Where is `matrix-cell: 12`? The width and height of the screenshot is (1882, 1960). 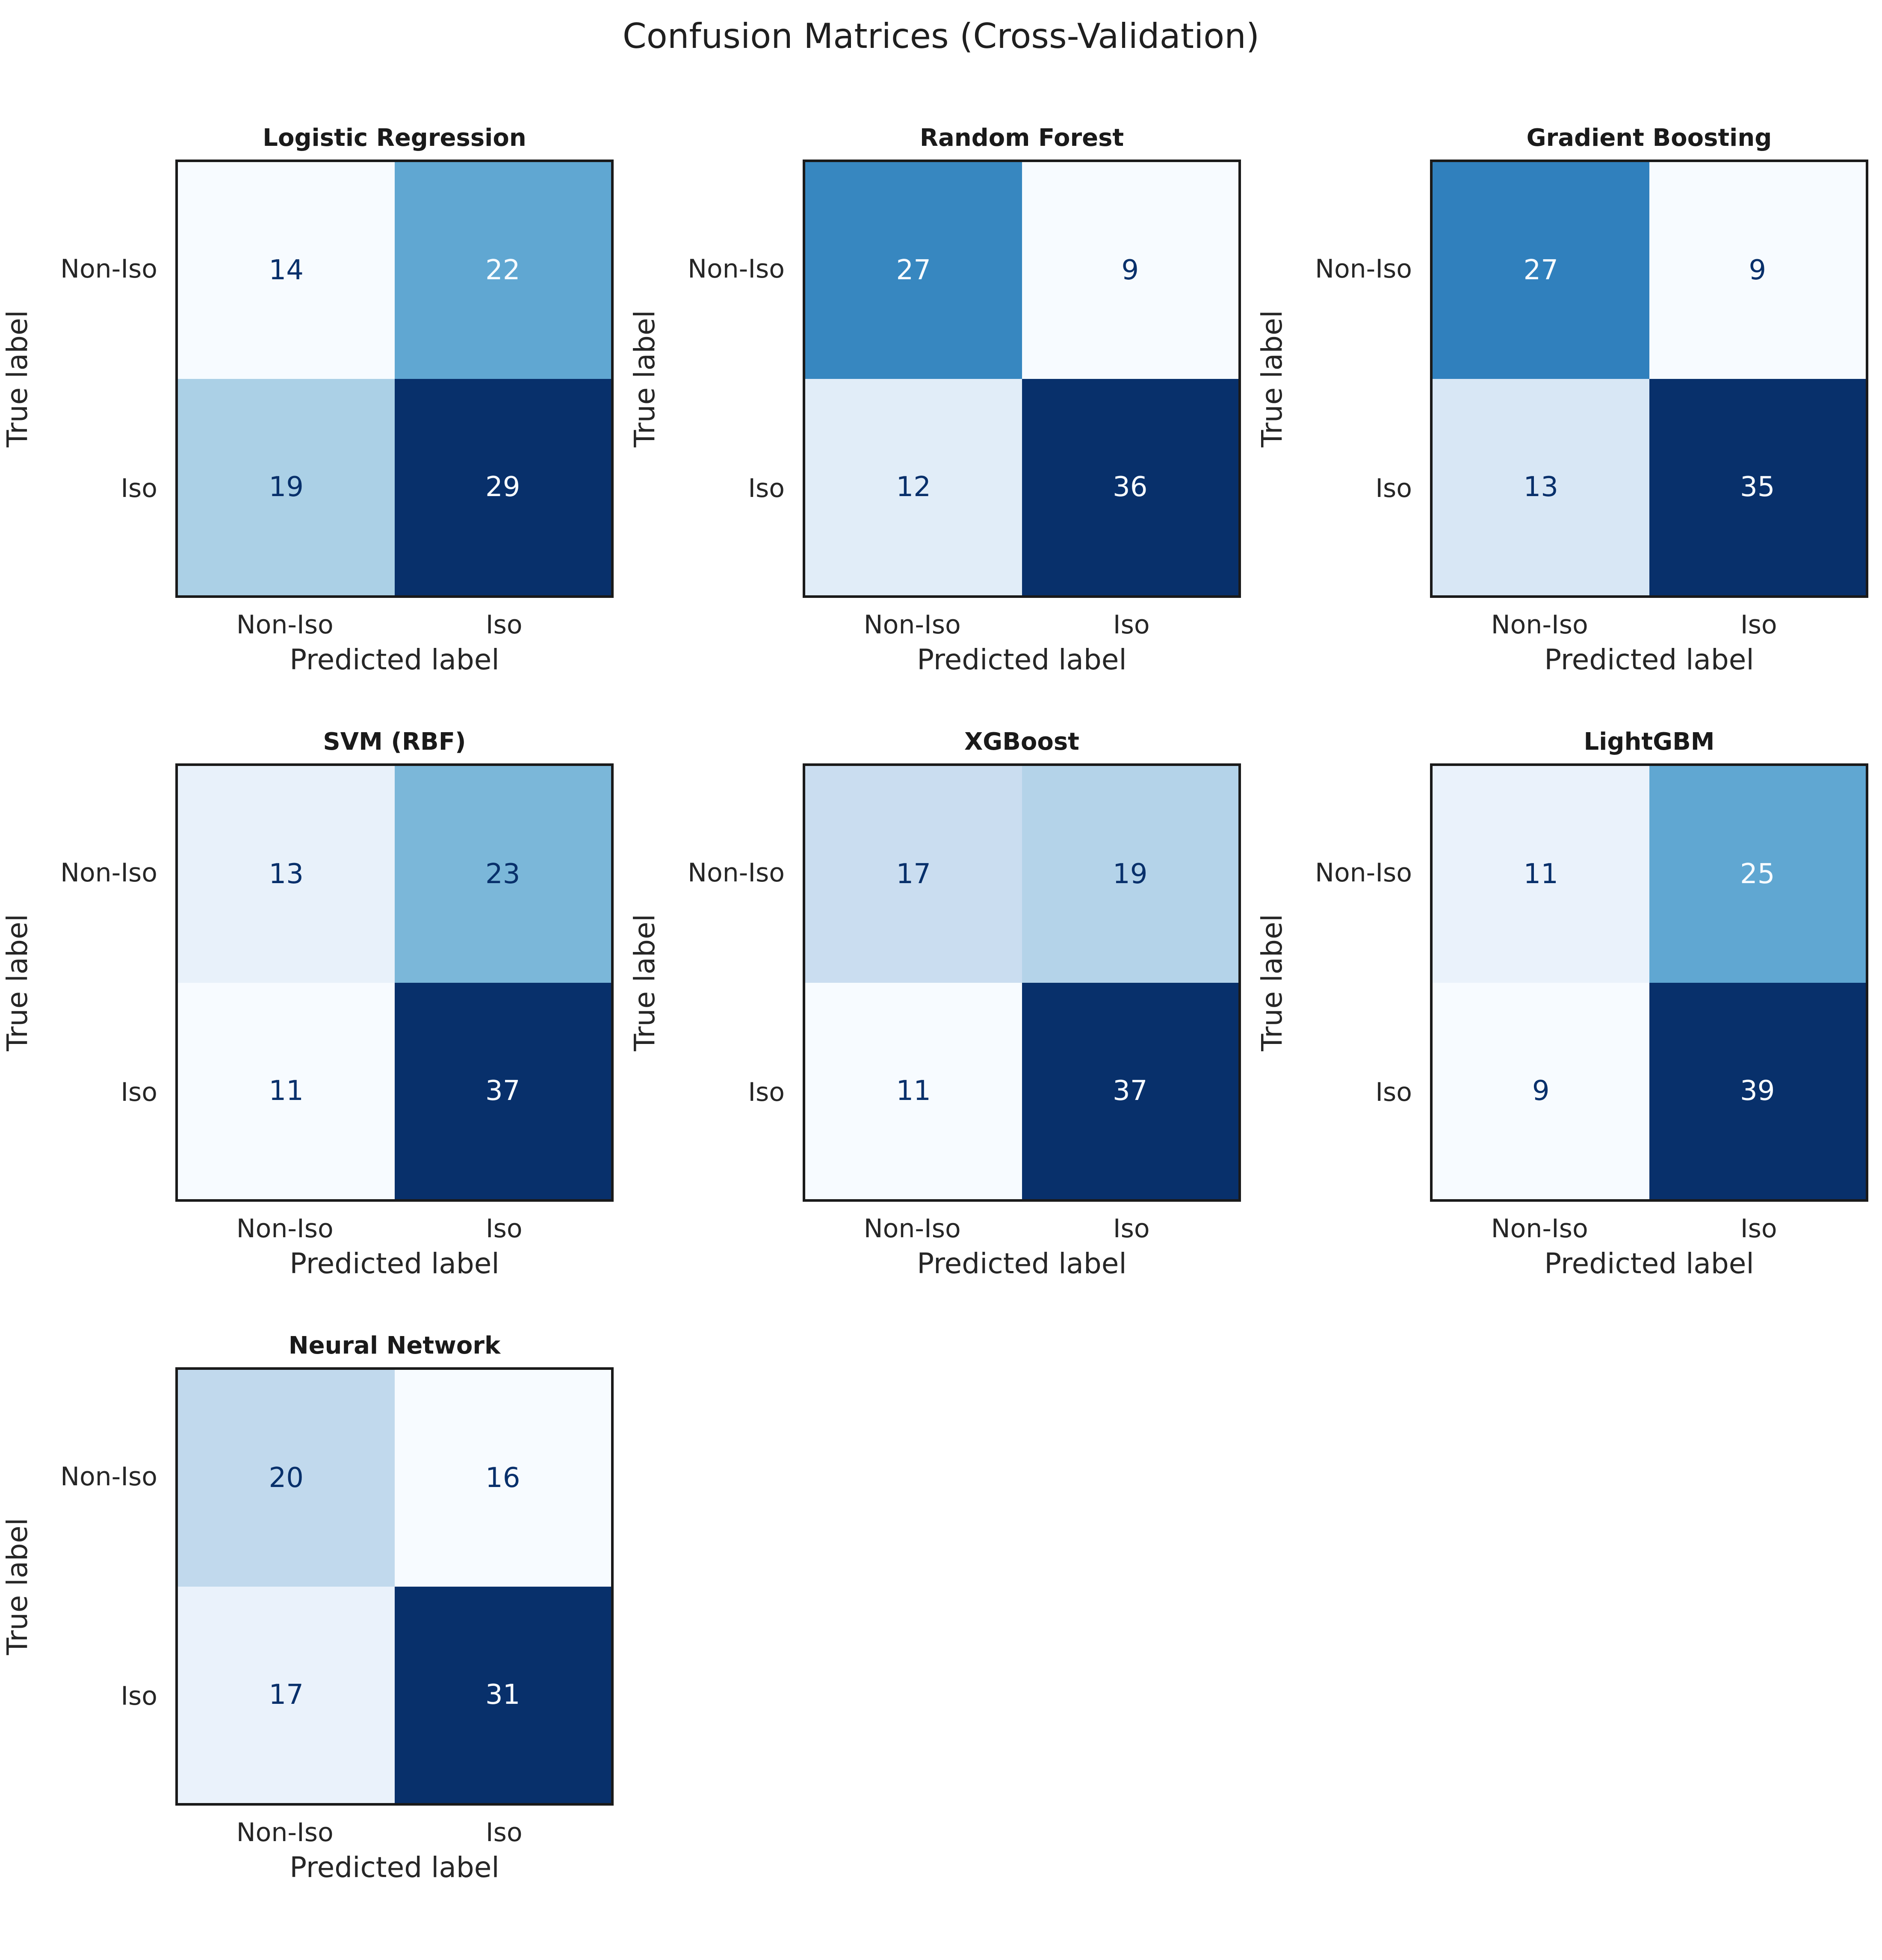 matrix-cell: 12 is located at coordinates (913, 486).